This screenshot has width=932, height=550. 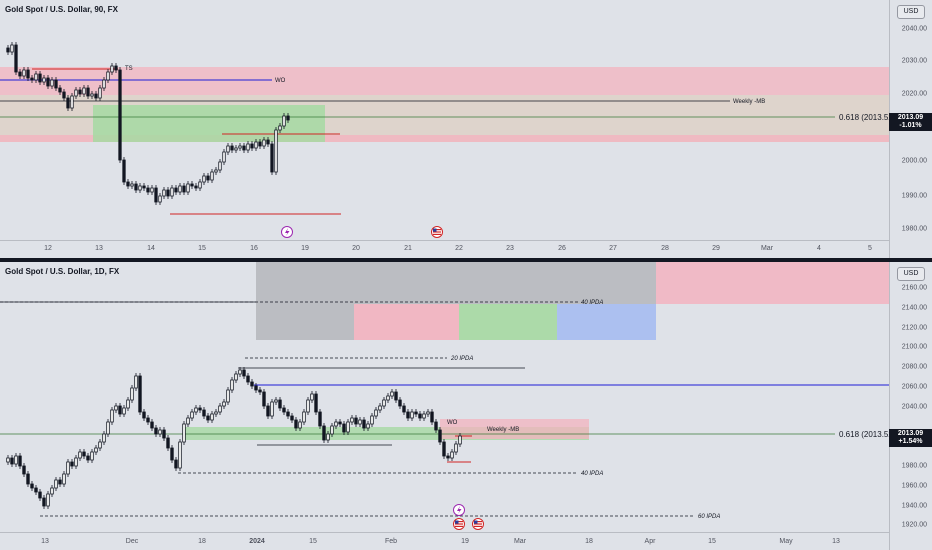 I want to click on wo-label: WO, so click(x=280, y=81).